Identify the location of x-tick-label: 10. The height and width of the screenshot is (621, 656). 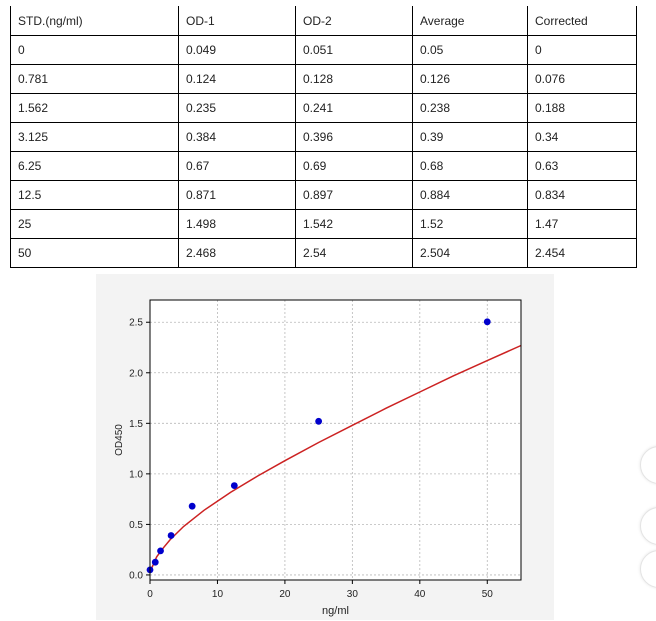
(218, 594).